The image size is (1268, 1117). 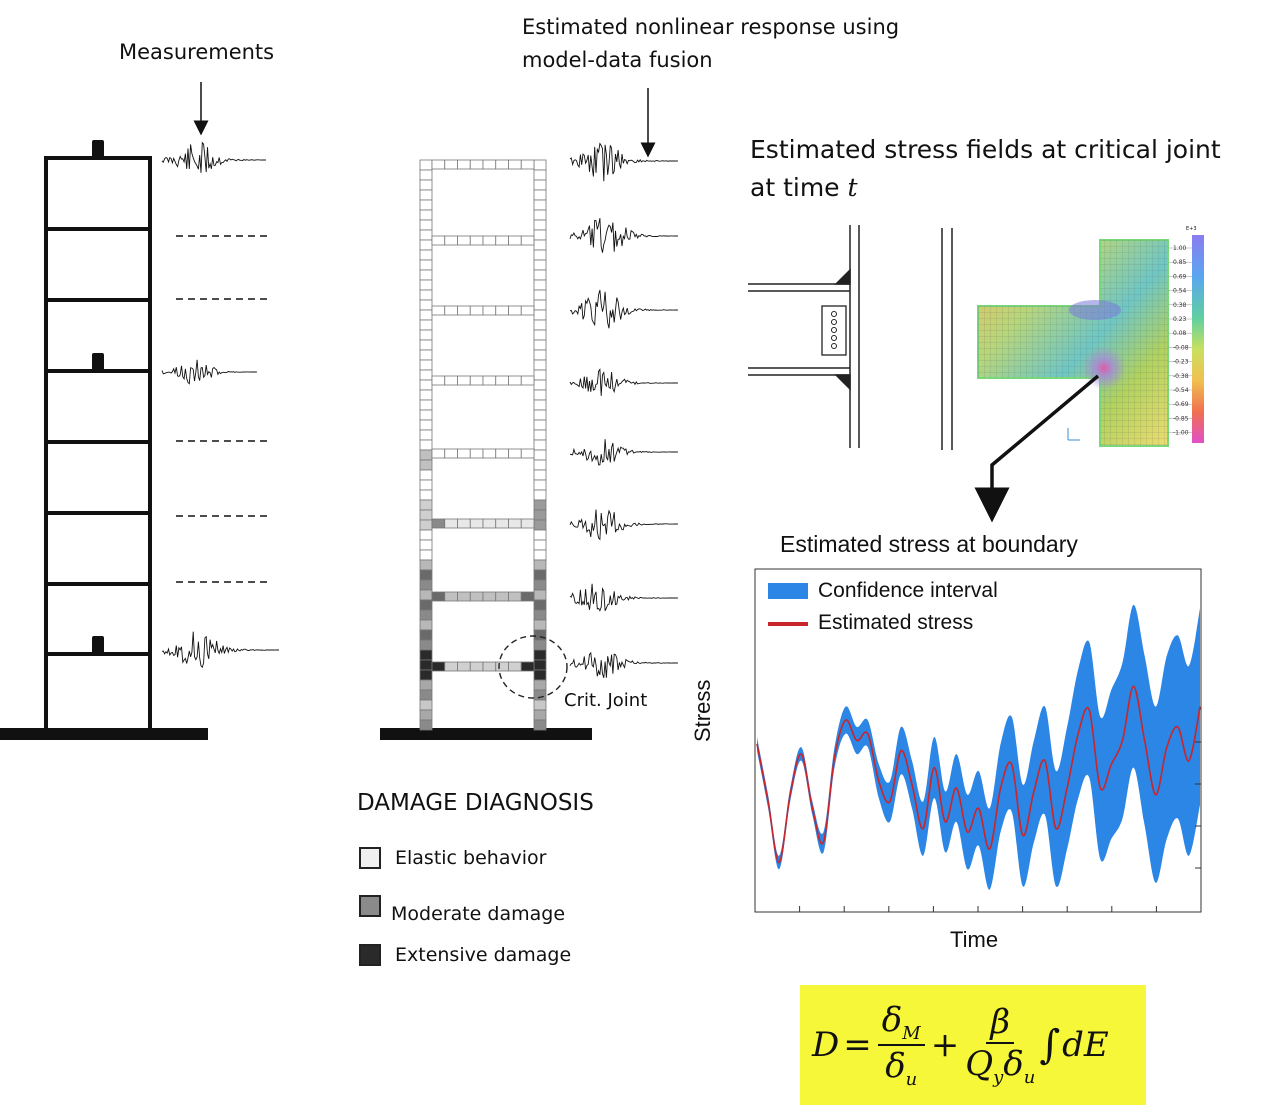 What do you see at coordinates (1180, 276) in the screenshot?
I see `colorbar-tick-label: 0.69` at bounding box center [1180, 276].